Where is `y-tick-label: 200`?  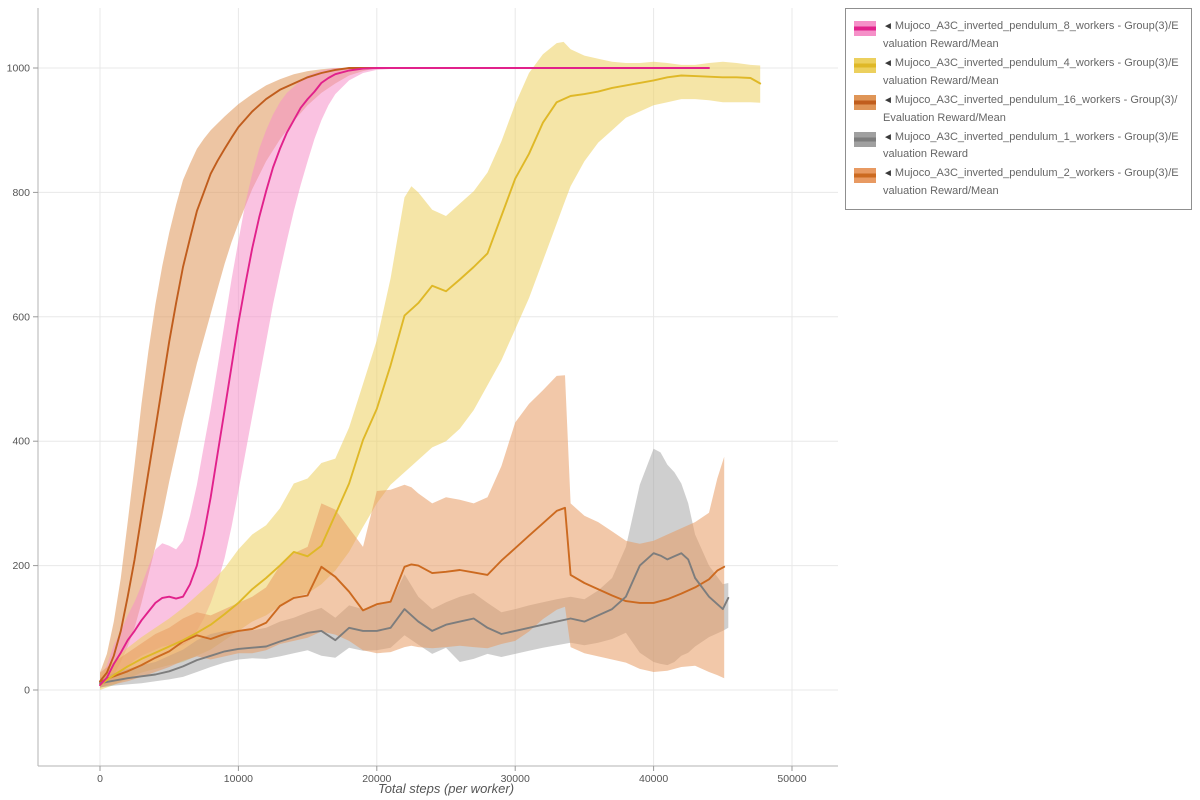 y-tick-label: 200 is located at coordinates (21, 566).